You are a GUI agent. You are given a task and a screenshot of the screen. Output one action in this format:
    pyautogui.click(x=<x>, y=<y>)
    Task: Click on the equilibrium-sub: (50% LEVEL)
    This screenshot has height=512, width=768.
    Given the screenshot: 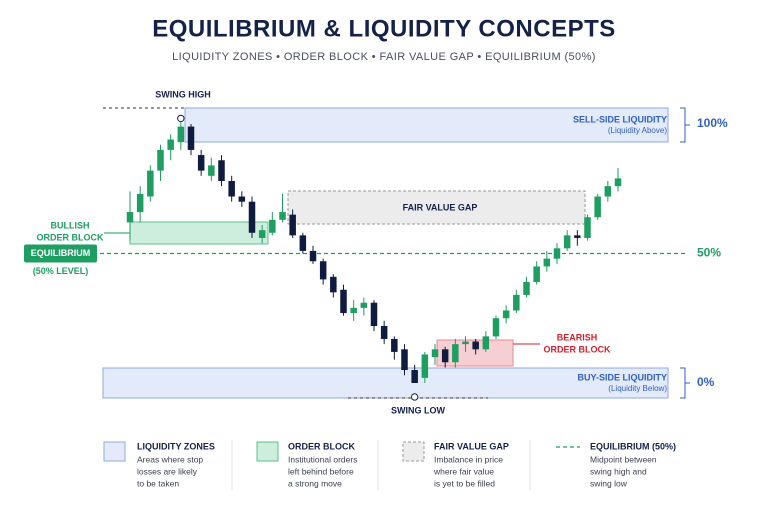 What is the action you would take?
    pyautogui.click(x=61, y=271)
    